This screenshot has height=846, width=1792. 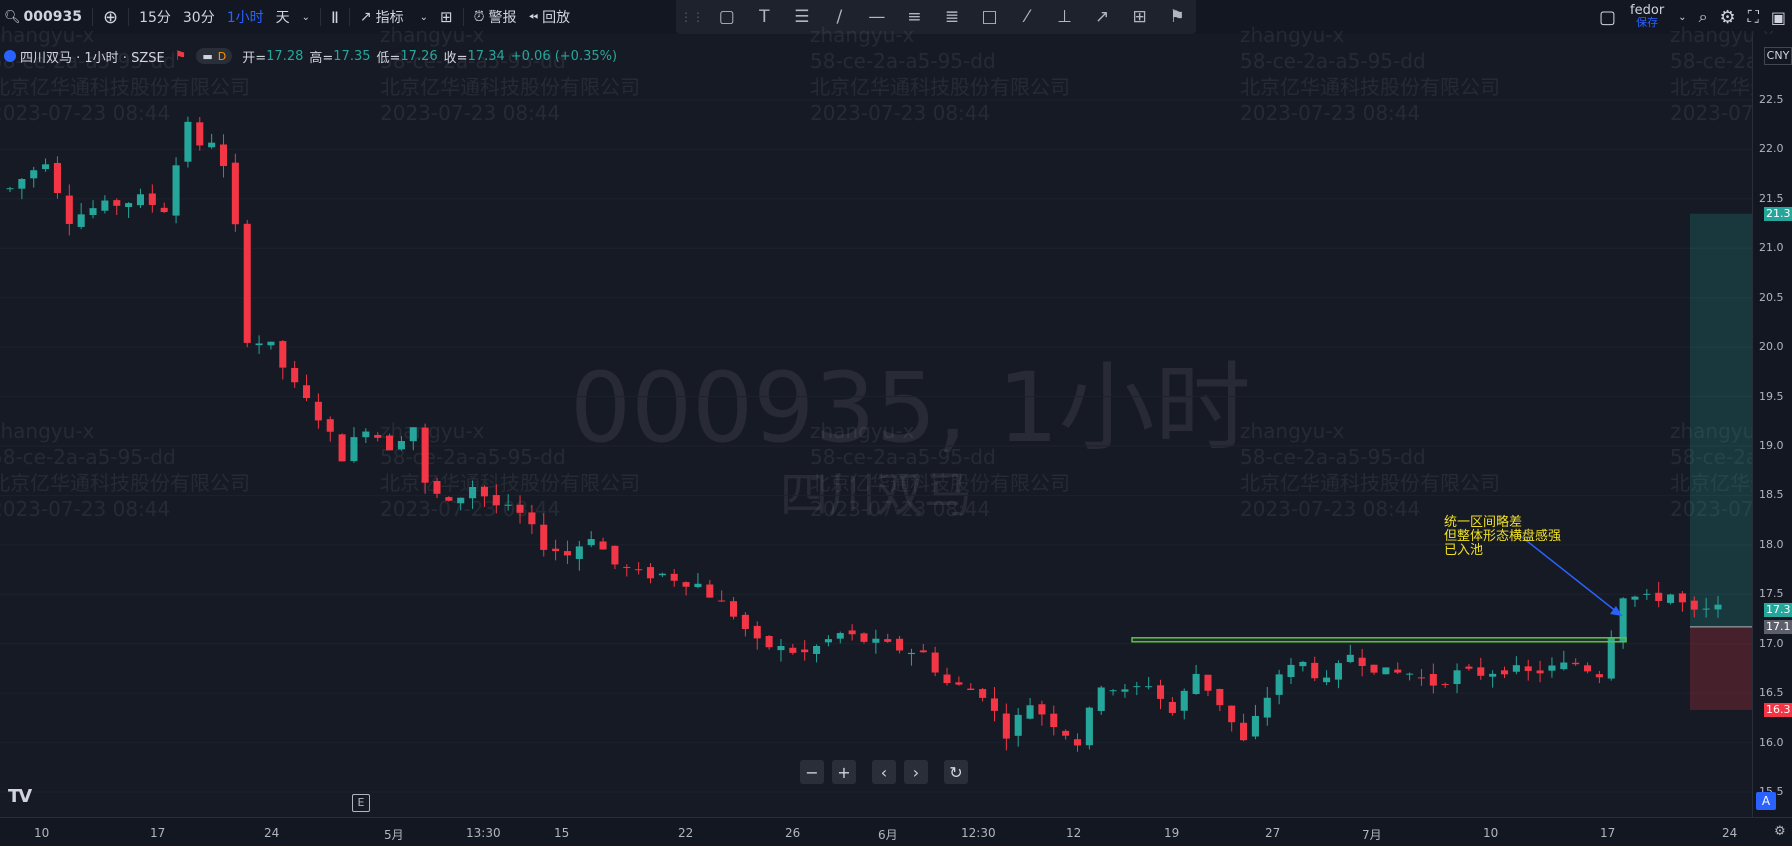 I want to click on hide-drawings-button: ▢, so click(x=1607, y=17).